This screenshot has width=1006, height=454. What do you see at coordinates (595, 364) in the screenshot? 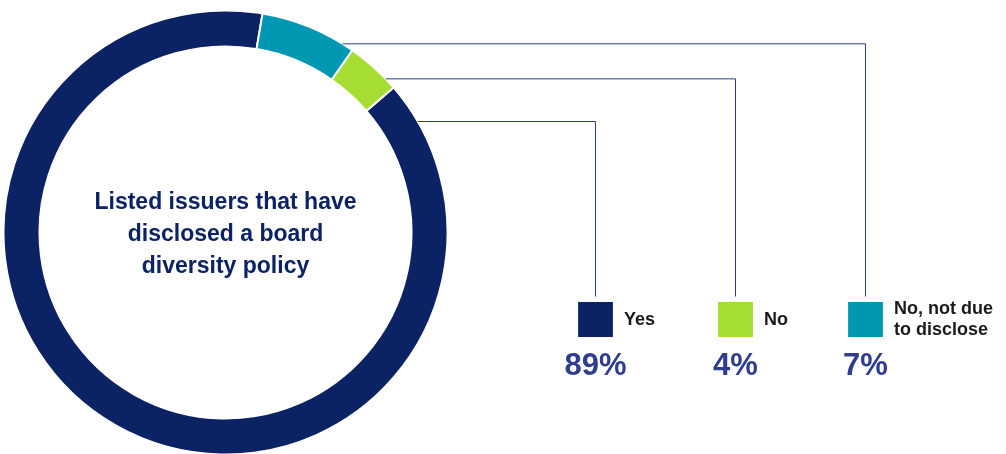
I see `data-label: 89%` at bounding box center [595, 364].